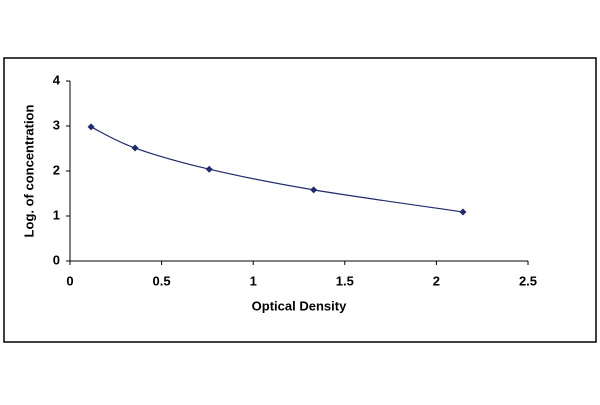 This screenshot has width=600, height=405. What do you see at coordinates (162, 280) in the screenshot?
I see `x-tick-label: 0.5` at bounding box center [162, 280].